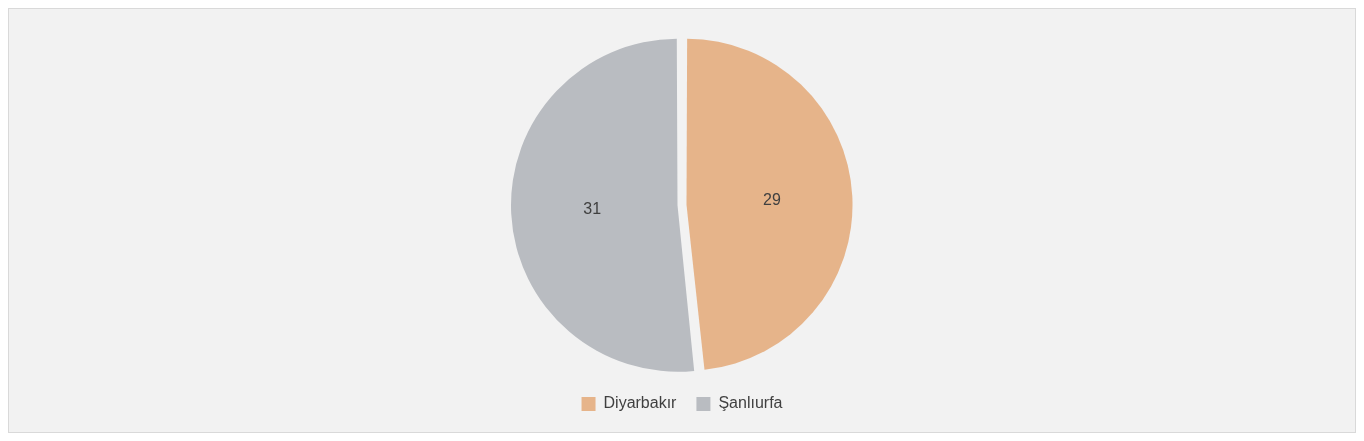  Describe the element at coordinates (640, 403) in the screenshot. I see `legend-label: Diyarbakır` at that location.